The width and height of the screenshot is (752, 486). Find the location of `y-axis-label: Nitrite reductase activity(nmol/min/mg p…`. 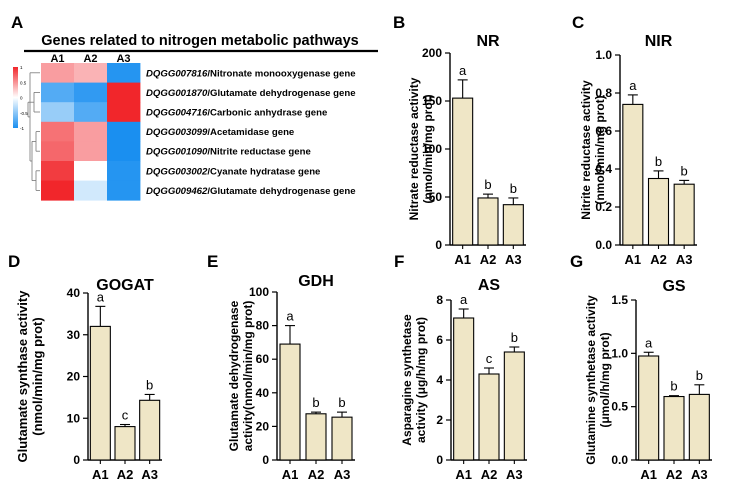

y-axis-label: Nitrite reductase activity(nmol/min/mg p… is located at coordinates (593, 150).